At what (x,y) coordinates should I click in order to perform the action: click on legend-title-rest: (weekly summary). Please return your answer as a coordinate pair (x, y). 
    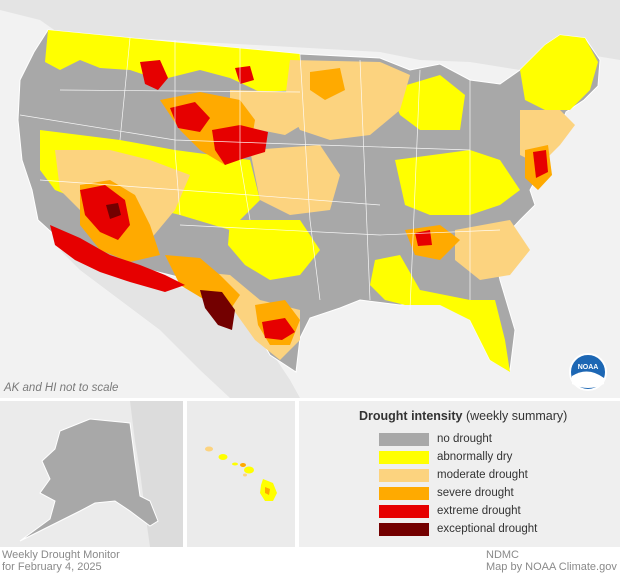
    Looking at the image, I should click on (515, 416).